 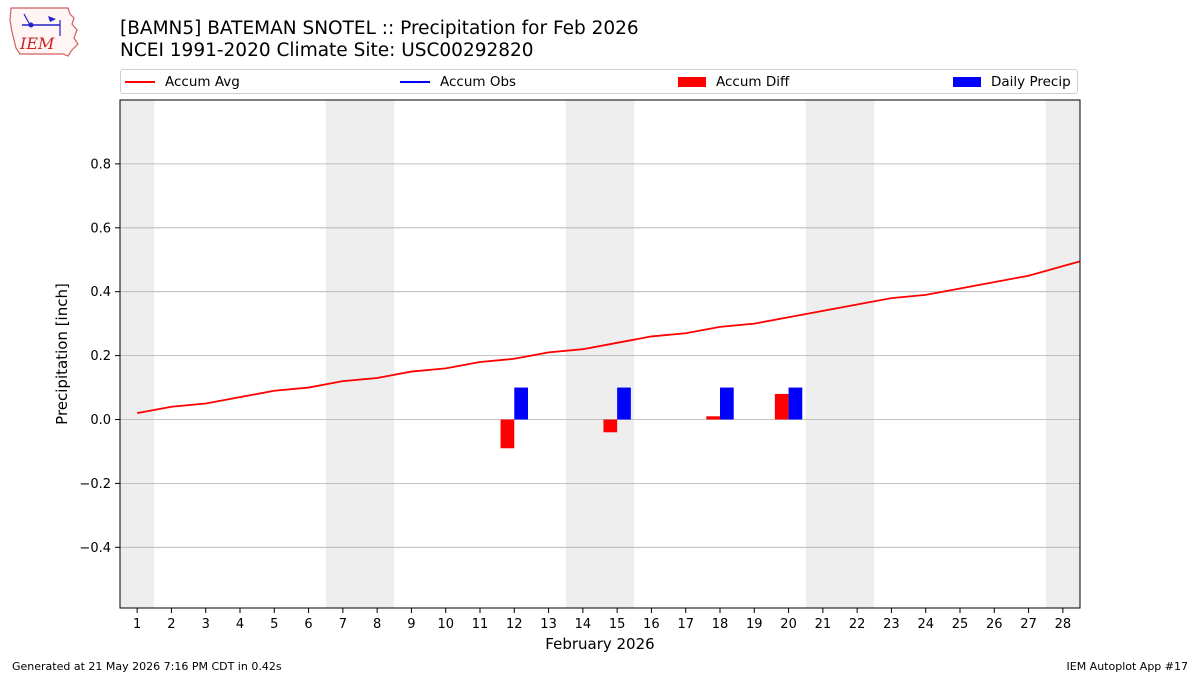 I want to click on x-tick-label-14: 15, so click(x=617, y=624).